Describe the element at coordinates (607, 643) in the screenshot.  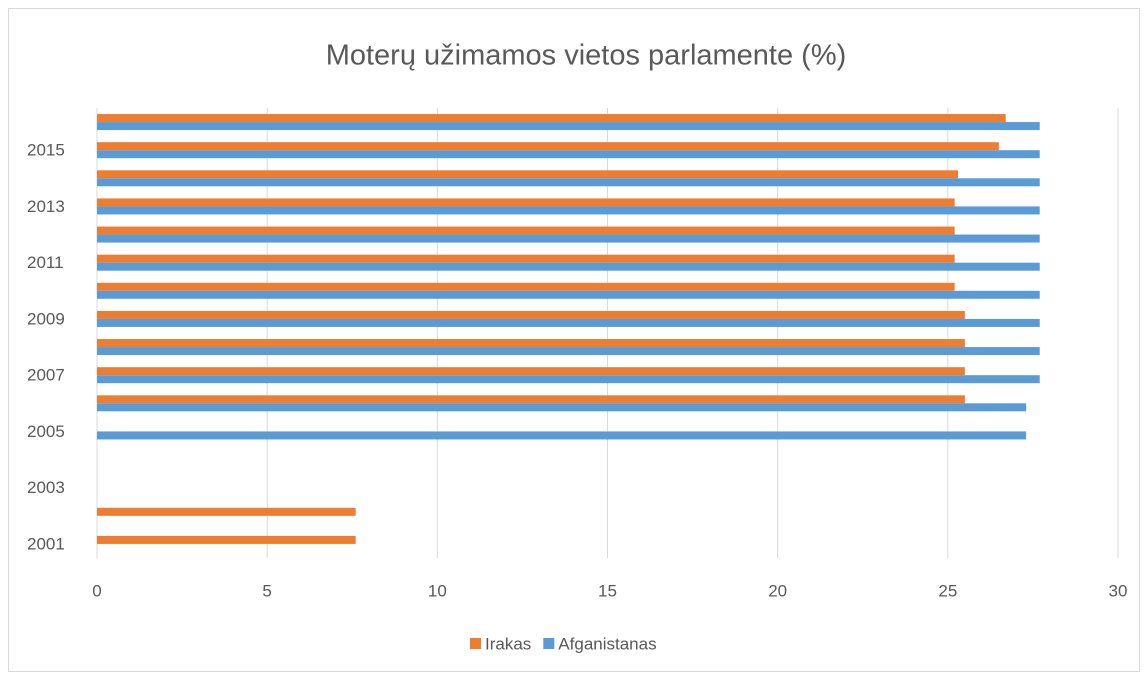
I see `legend-label: Afganistanas` at that location.